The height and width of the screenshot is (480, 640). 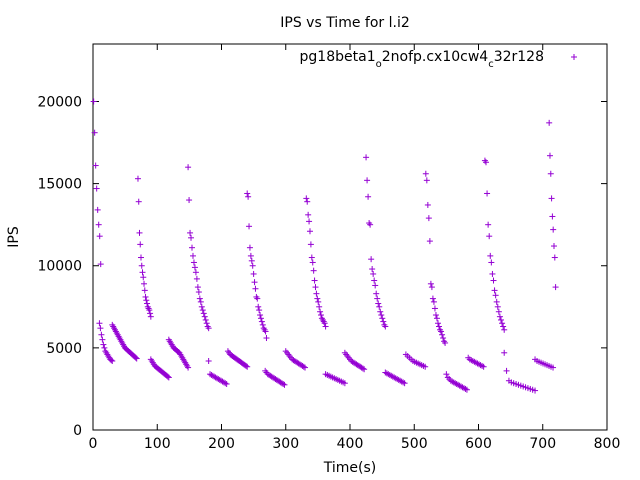 I want to click on x-tick-label-2: 200, so click(x=221, y=444).